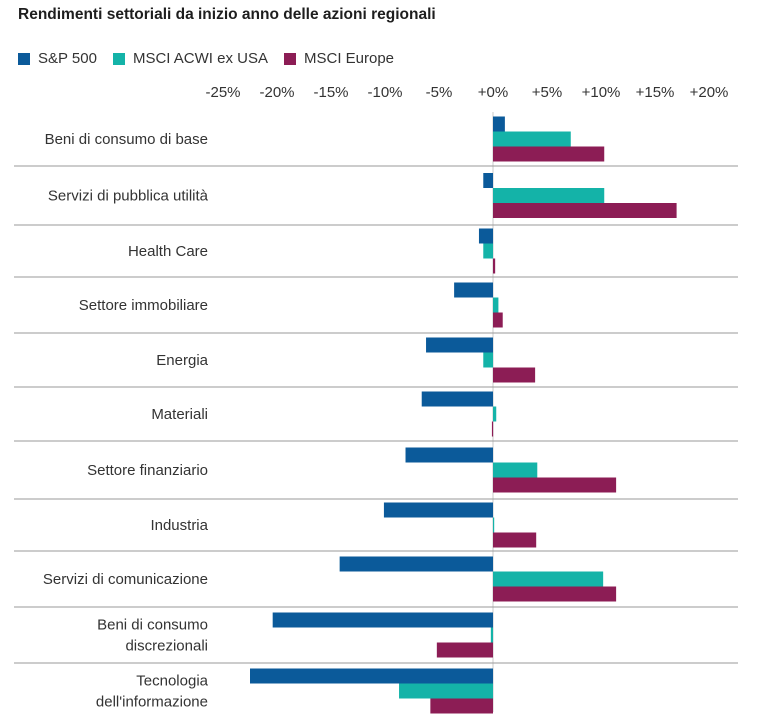 This screenshot has height=722, width=762. What do you see at coordinates (330, 92) in the screenshot?
I see `x-tick-label: -15%` at bounding box center [330, 92].